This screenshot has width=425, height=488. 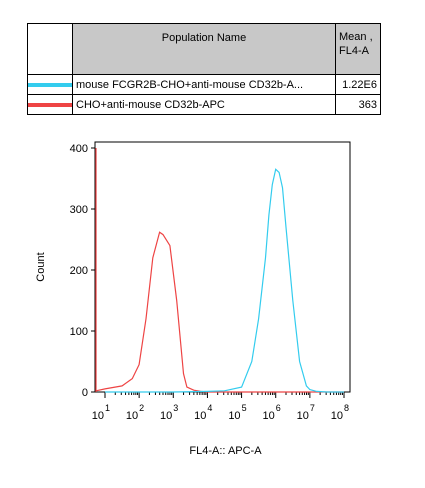 What do you see at coordinates (354, 51) in the screenshot?
I see `legend-header-mean-line2: FL4-A` at bounding box center [354, 51].